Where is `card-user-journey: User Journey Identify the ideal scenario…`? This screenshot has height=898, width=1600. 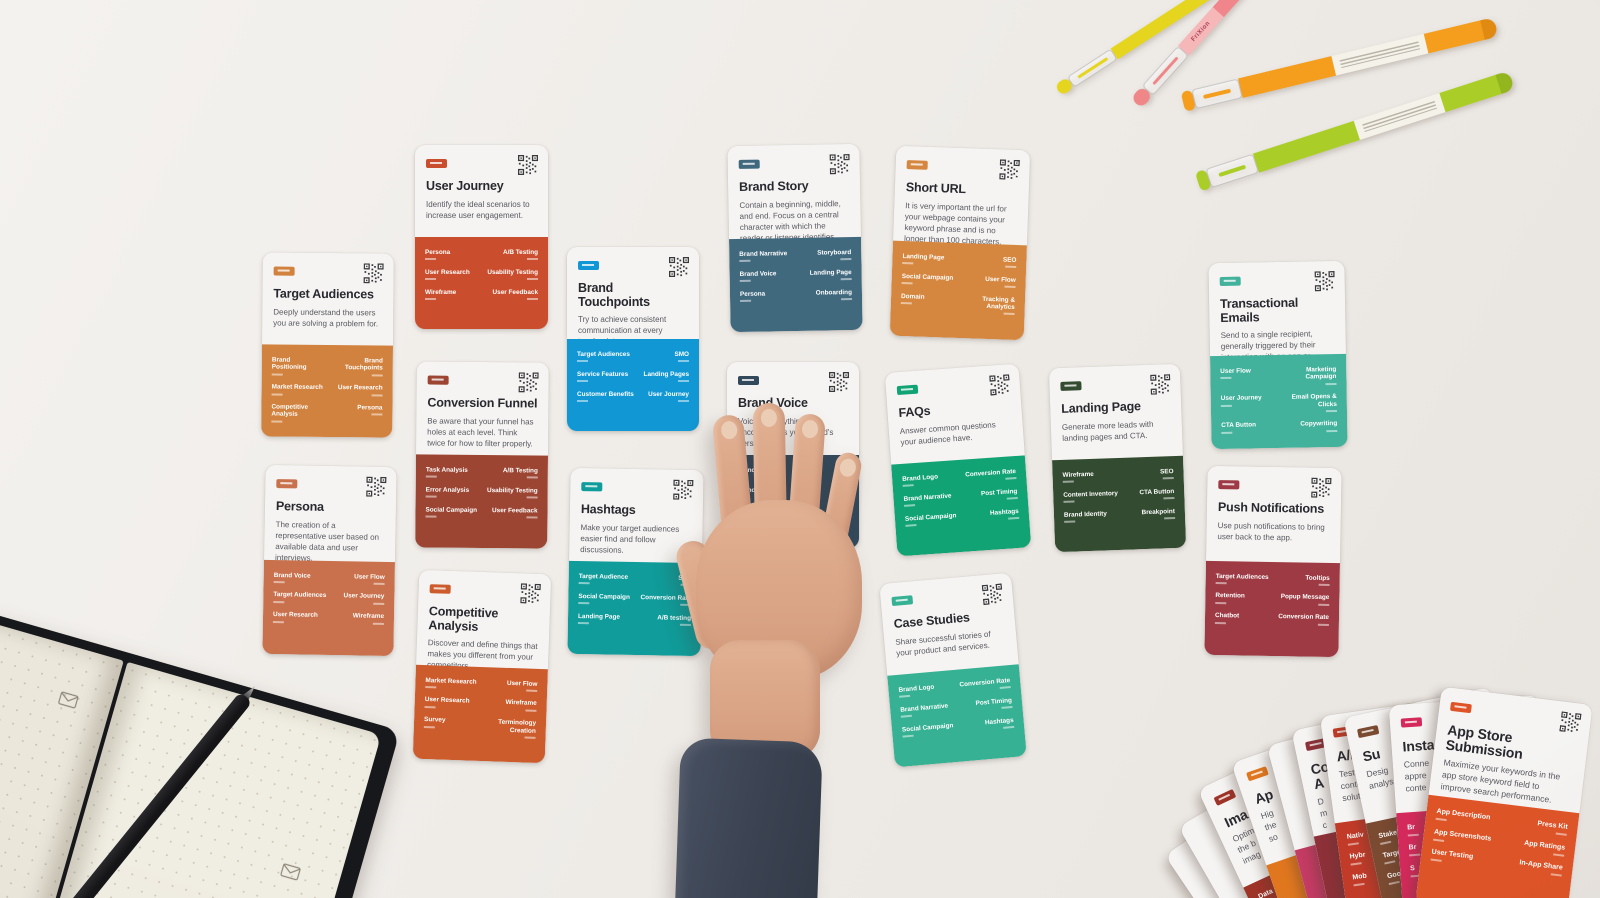 card-user-journey: User Journey Identify the ideal scenario… is located at coordinates (481, 237).